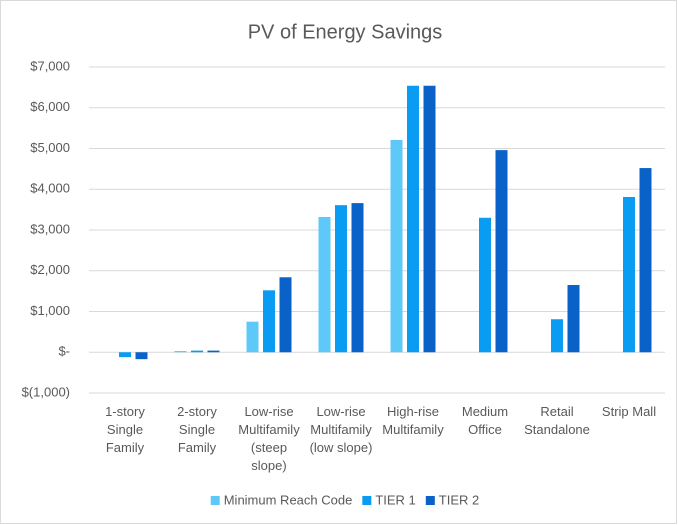 Image resolution: width=678 pixels, height=525 pixels. I want to click on x-tick-label: Low-rise Multifamily (steep slope), so click(269, 438).